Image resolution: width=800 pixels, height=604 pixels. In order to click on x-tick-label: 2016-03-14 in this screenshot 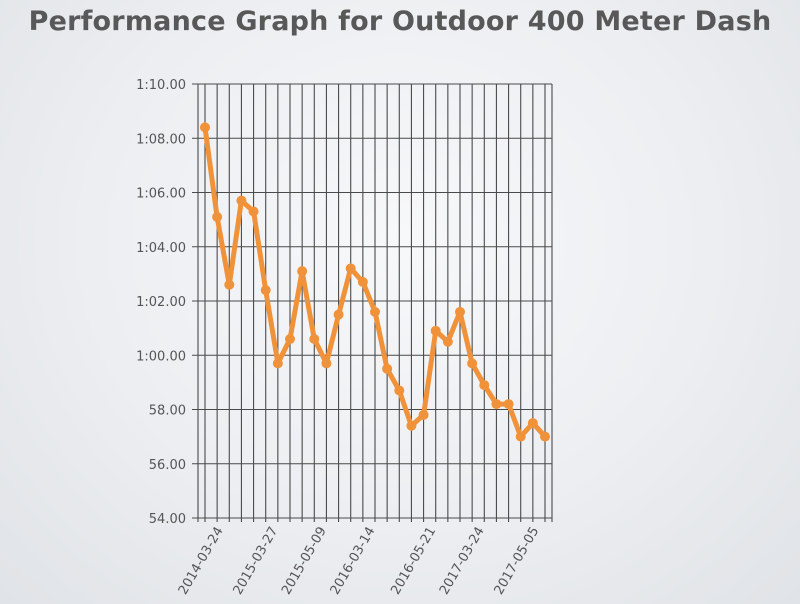, I will do `click(353, 561)`.